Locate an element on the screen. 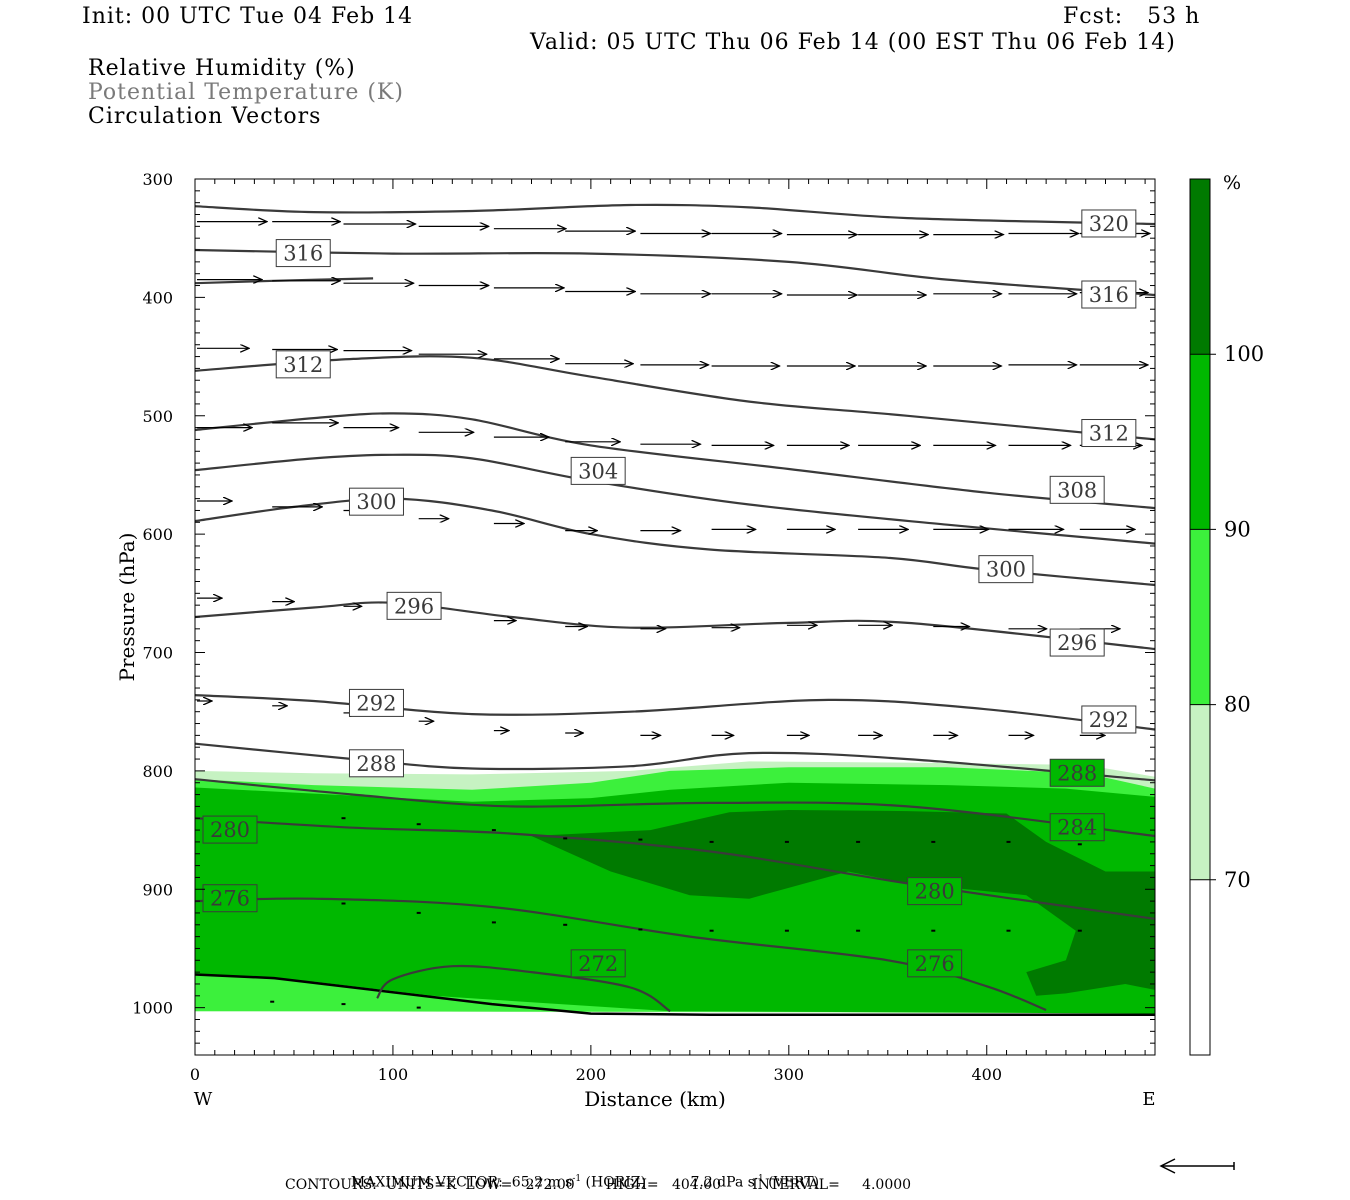 This screenshot has width=1350, height=1200. x-tick-label: 200 is located at coordinates (591, 1074).